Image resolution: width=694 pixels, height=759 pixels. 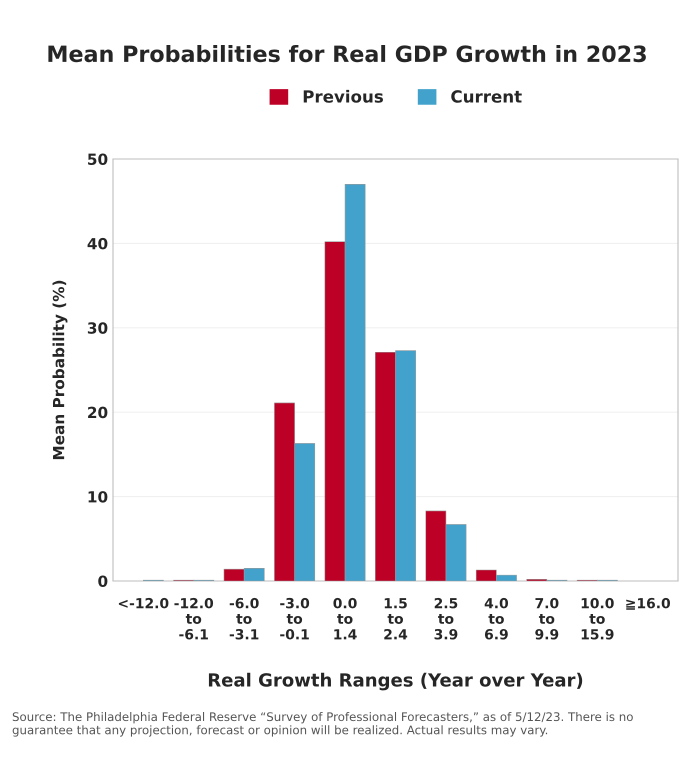 What do you see at coordinates (98, 244) in the screenshot?
I see `y-tick-label: 40` at bounding box center [98, 244].